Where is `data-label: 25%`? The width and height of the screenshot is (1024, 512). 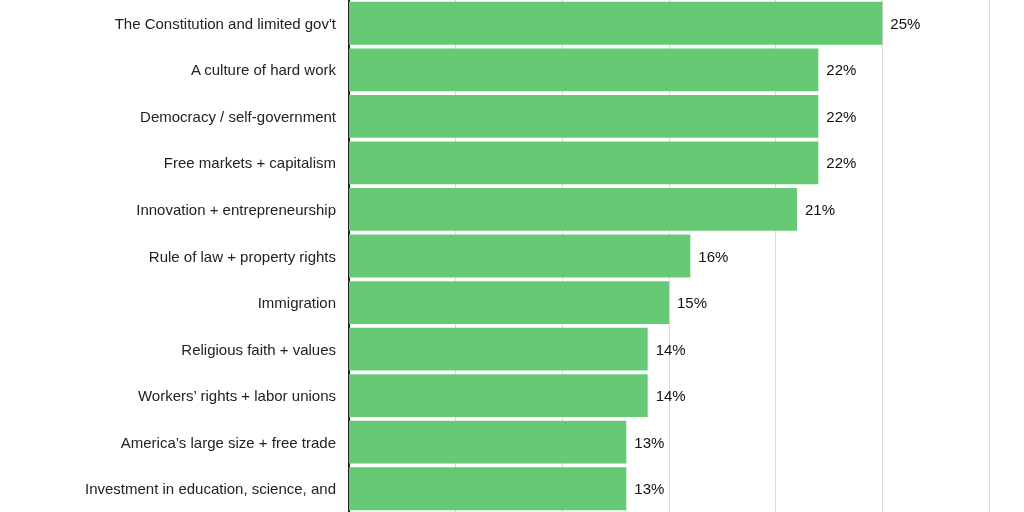
data-label: 25% is located at coordinates (905, 23).